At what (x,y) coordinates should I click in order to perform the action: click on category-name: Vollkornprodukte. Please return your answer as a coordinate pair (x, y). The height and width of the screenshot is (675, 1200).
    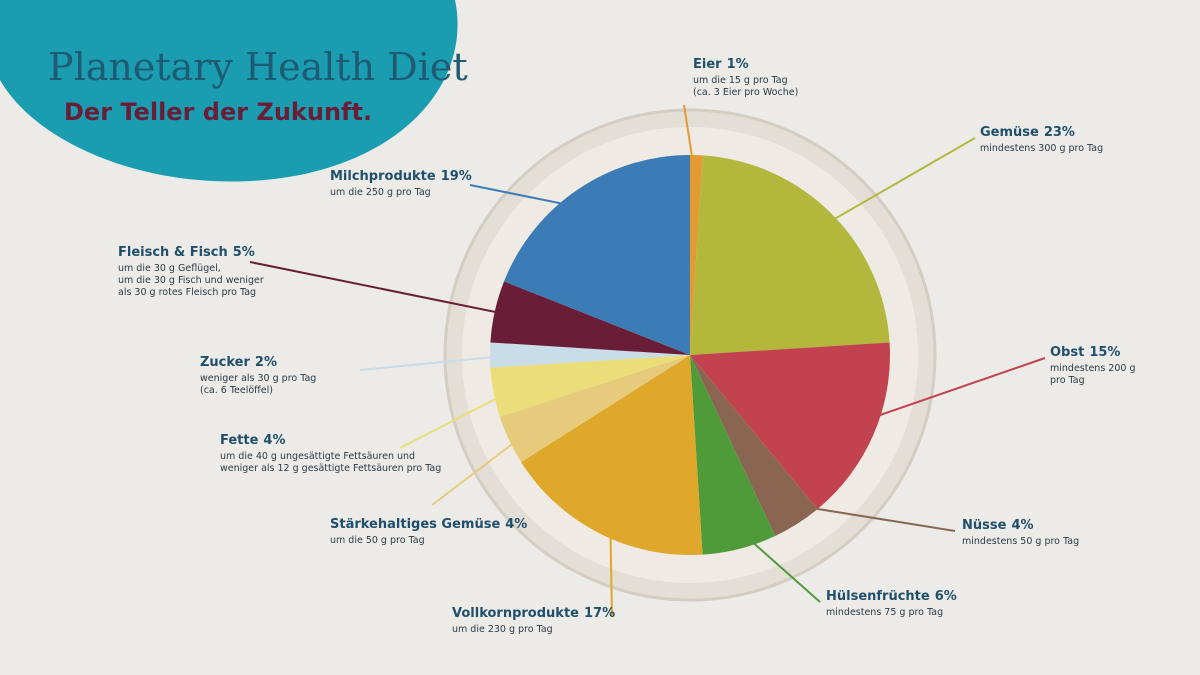
    Looking at the image, I should click on (515, 613).